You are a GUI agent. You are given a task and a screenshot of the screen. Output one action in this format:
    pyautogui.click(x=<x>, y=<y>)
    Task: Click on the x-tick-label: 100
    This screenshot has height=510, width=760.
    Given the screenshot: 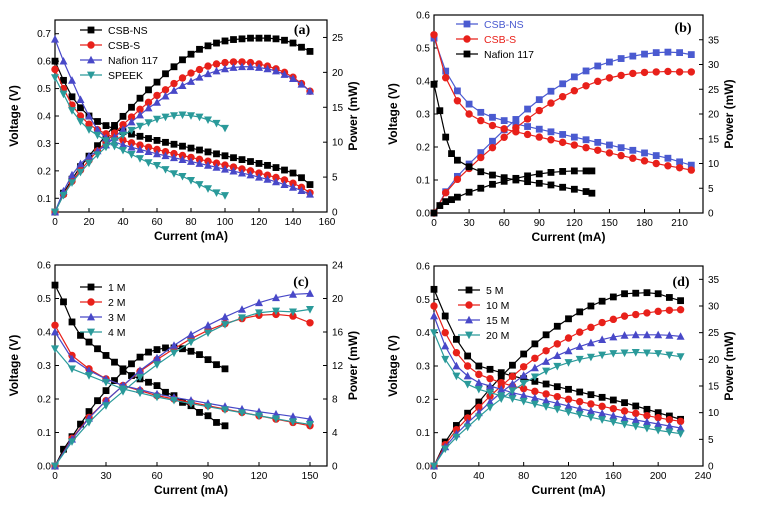 What is the action you would take?
    pyautogui.click(x=225, y=222)
    